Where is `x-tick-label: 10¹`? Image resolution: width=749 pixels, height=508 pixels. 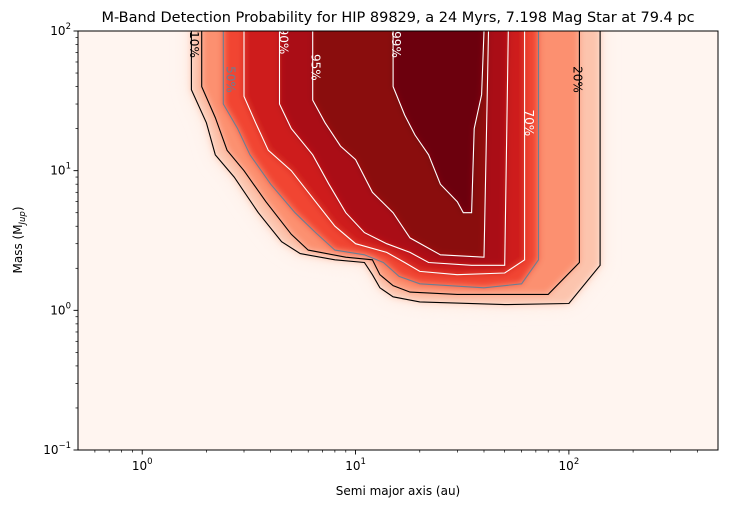
x-tick-label: 10¹ is located at coordinates (355, 465).